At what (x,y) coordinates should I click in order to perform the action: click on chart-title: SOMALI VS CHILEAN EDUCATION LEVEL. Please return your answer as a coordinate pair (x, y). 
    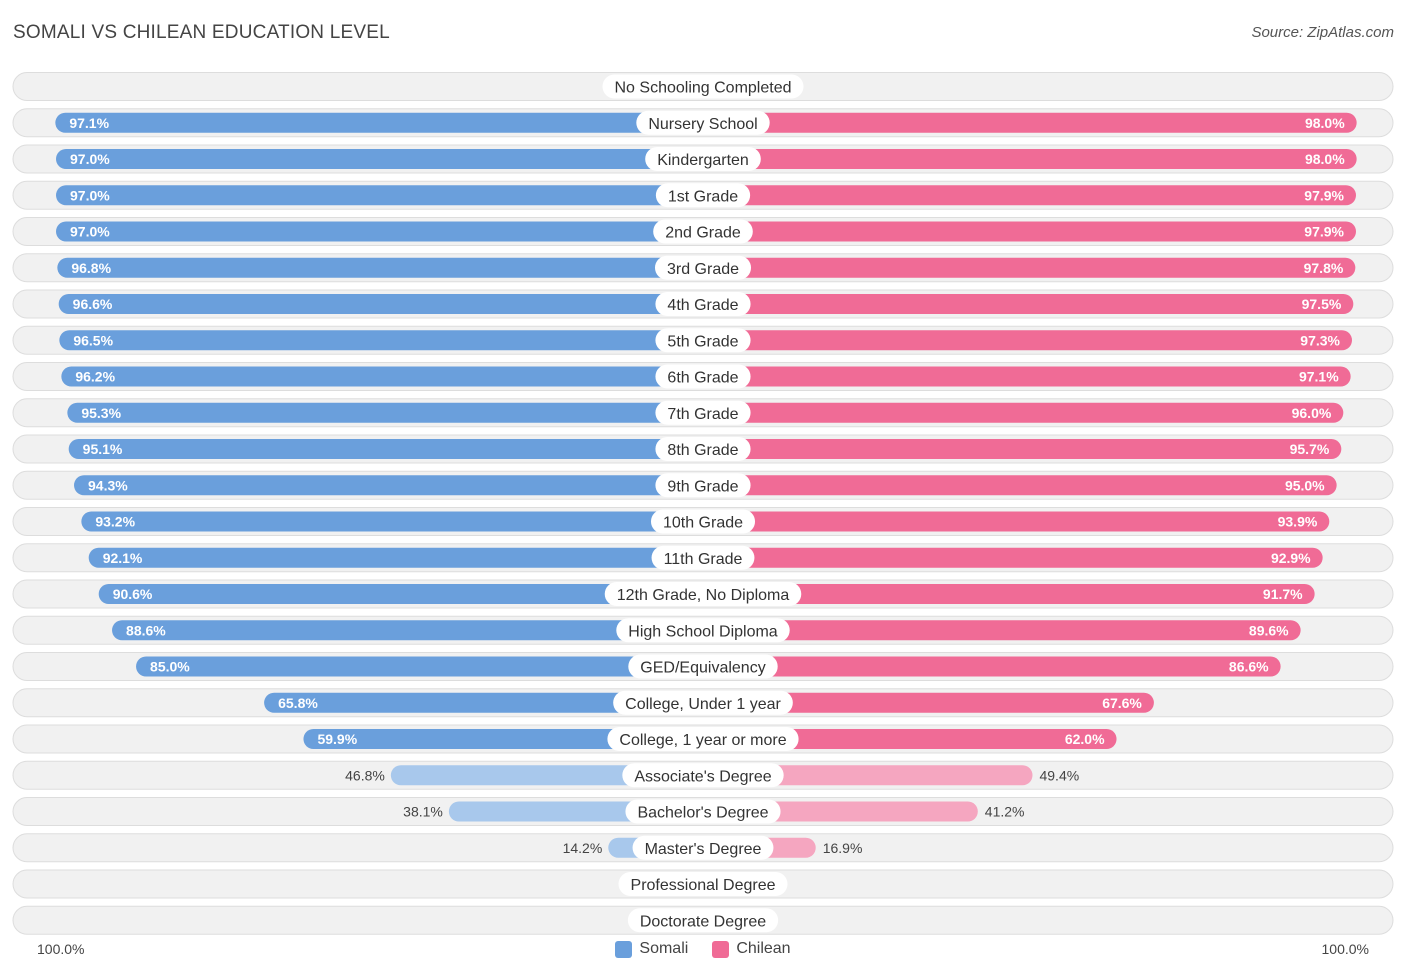
    Looking at the image, I should click on (201, 32).